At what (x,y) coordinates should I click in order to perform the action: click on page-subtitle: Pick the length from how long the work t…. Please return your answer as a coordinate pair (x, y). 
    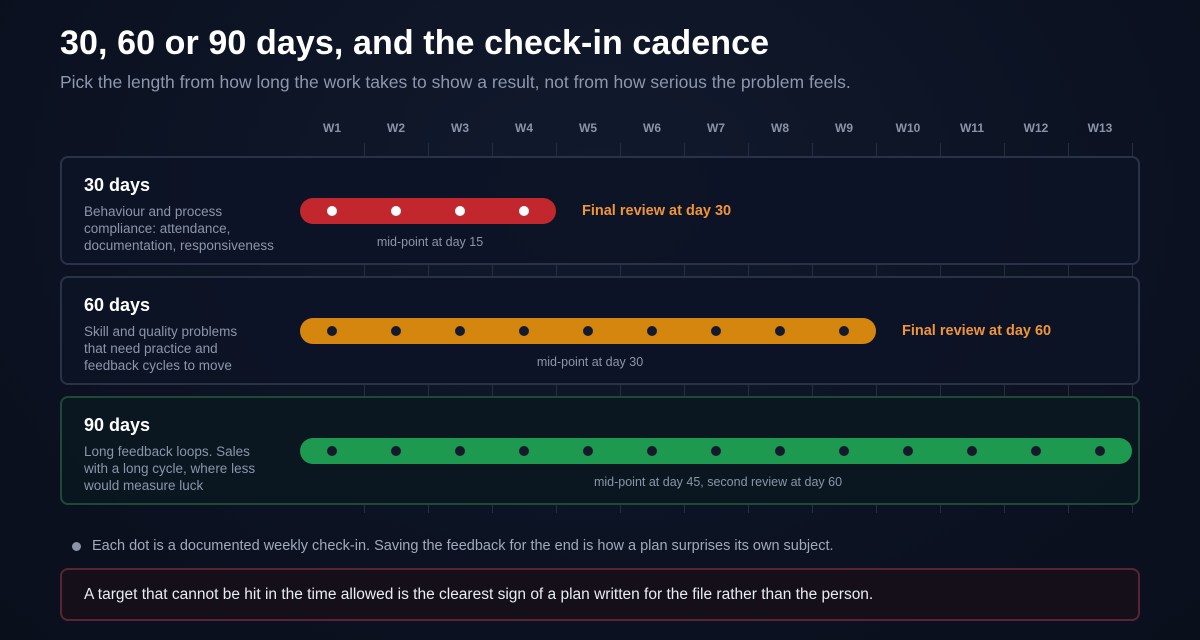
    Looking at the image, I should click on (455, 82).